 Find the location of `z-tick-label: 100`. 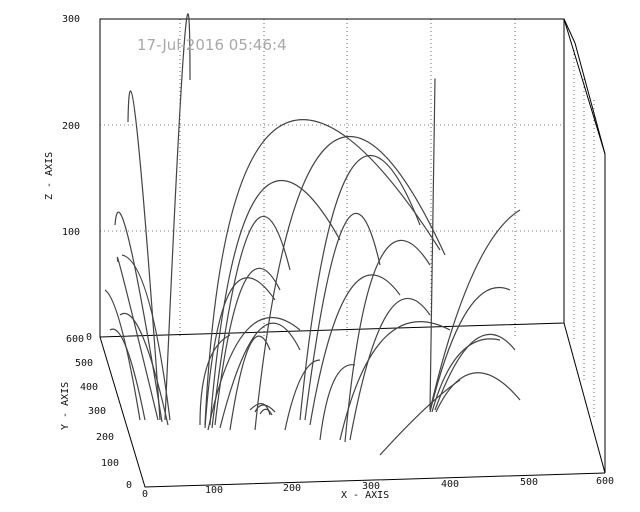

z-tick-label: 100 is located at coordinates (71, 232).